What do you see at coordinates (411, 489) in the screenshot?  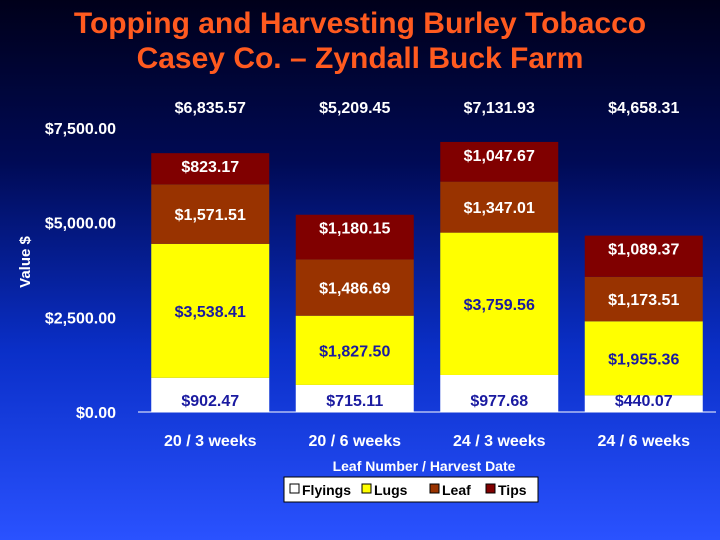 I see `legend-box` at bounding box center [411, 489].